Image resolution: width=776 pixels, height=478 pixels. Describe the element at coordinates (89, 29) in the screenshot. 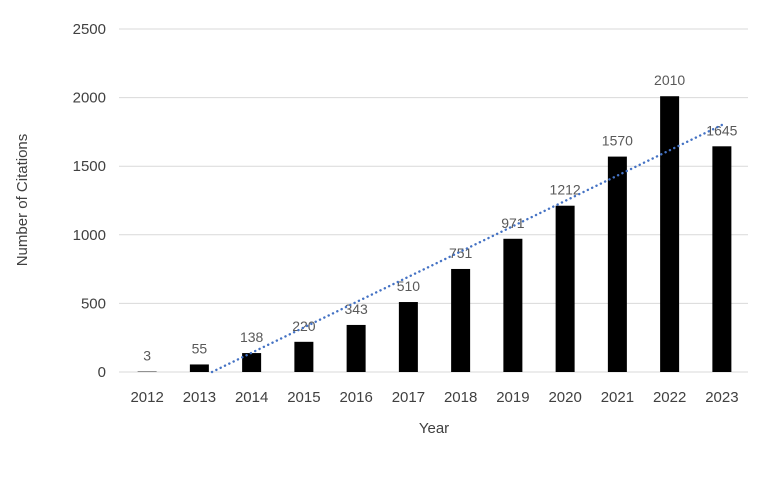

I see `y-tick-label: 2500` at that location.